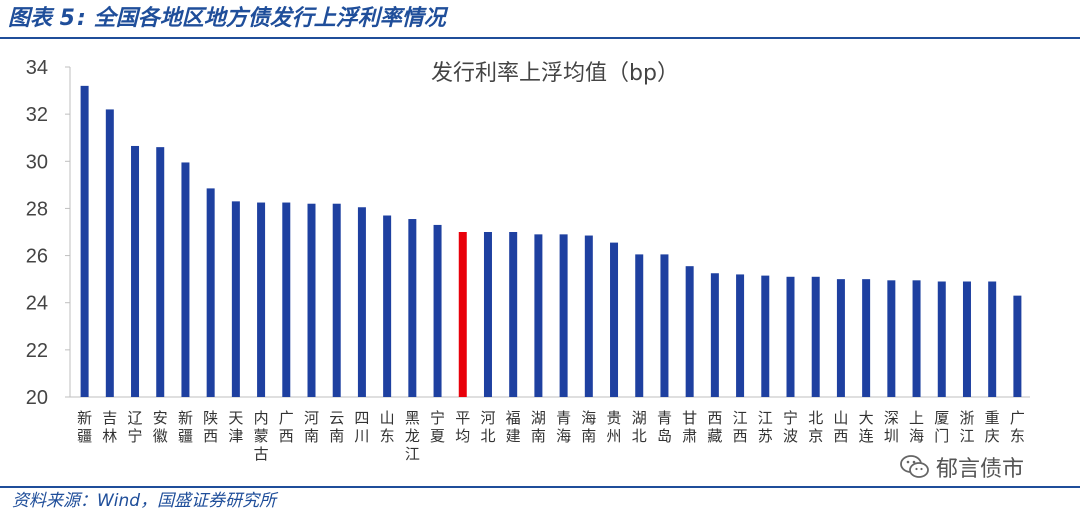 The width and height of the screenshot is (1080, 516). Describe the element at coordinates (765, 436) in the screenshot. I see `x-tick-label: 苏` at that location.